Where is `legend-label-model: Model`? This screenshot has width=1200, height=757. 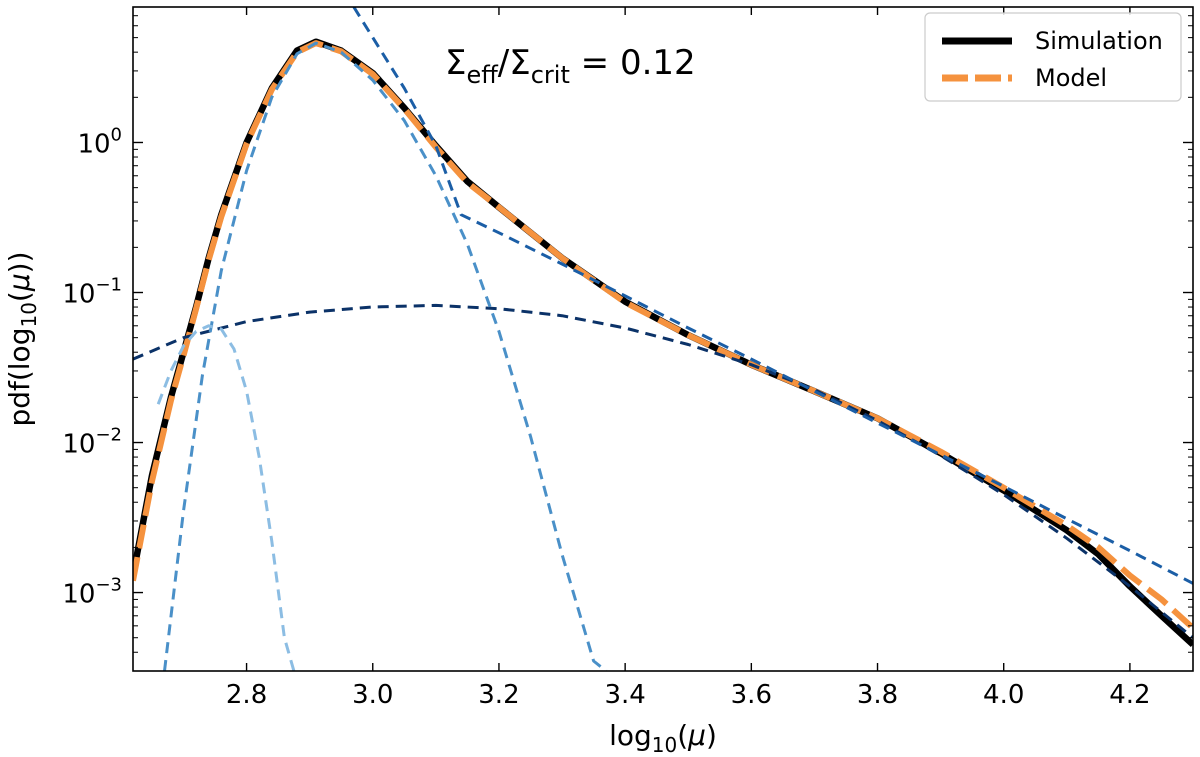 legend-label-model: Model is located at coordinates (1071, 78).